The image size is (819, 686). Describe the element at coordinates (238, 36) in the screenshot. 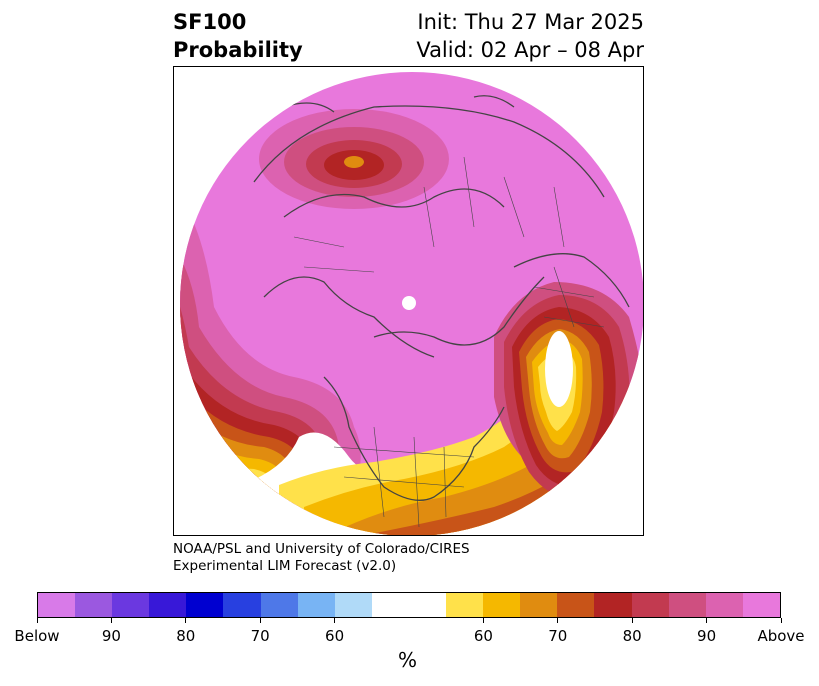

I see `map-title: SF100 Probability` at that location.